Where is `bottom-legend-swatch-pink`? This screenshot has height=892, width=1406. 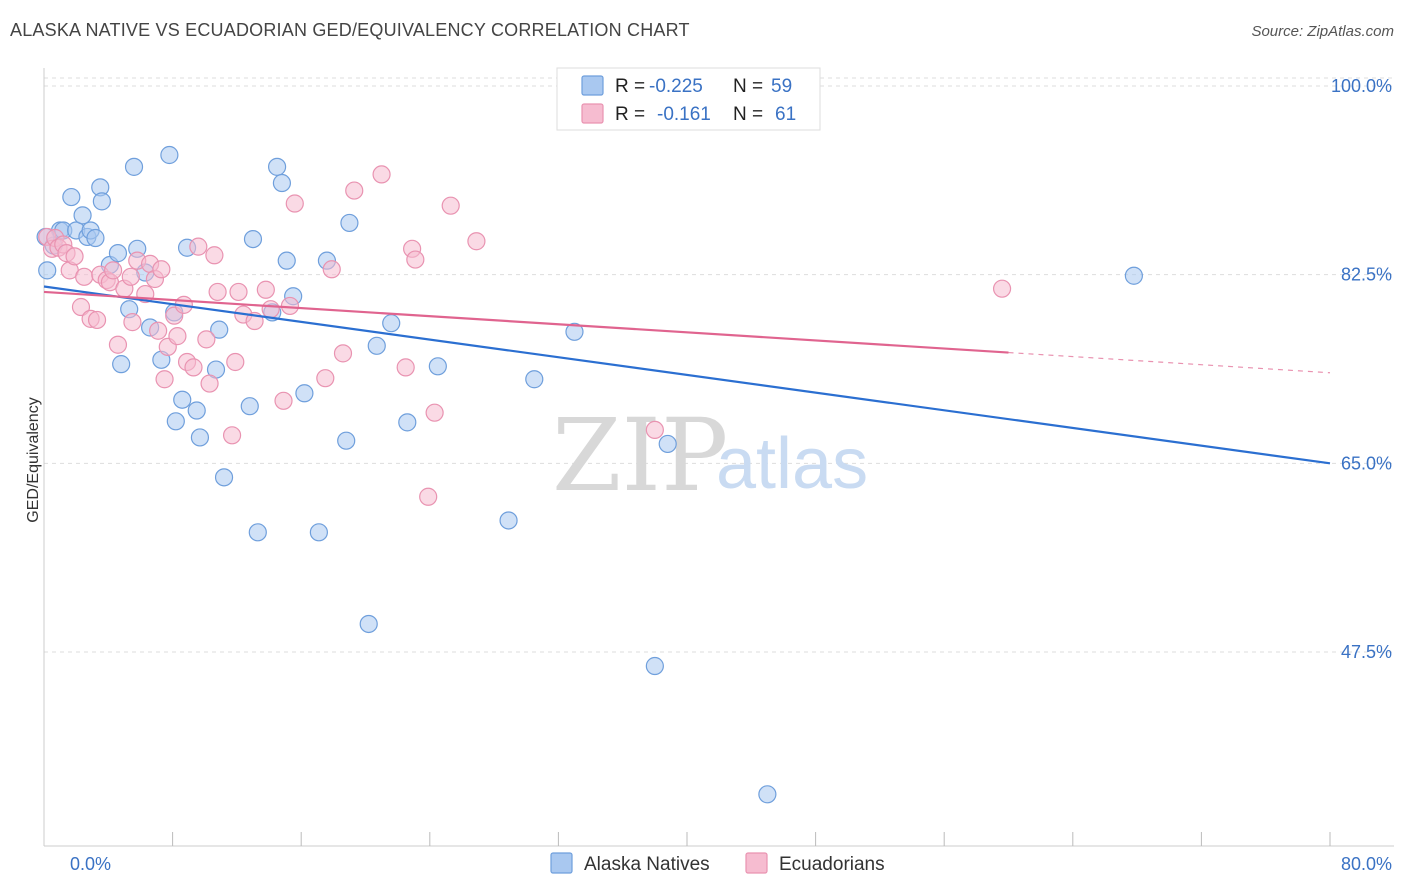
bottom-legend-swatch-pink is located at coordinates (756, 863).